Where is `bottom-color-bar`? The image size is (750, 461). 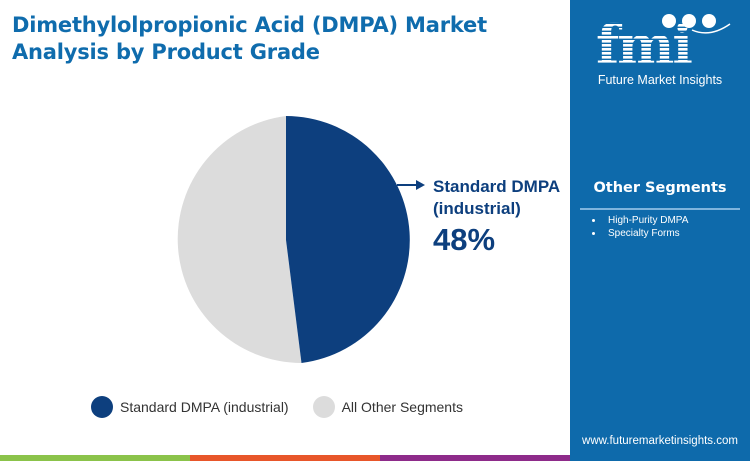 bottom-color-bar is located at coordinates (375, 458).